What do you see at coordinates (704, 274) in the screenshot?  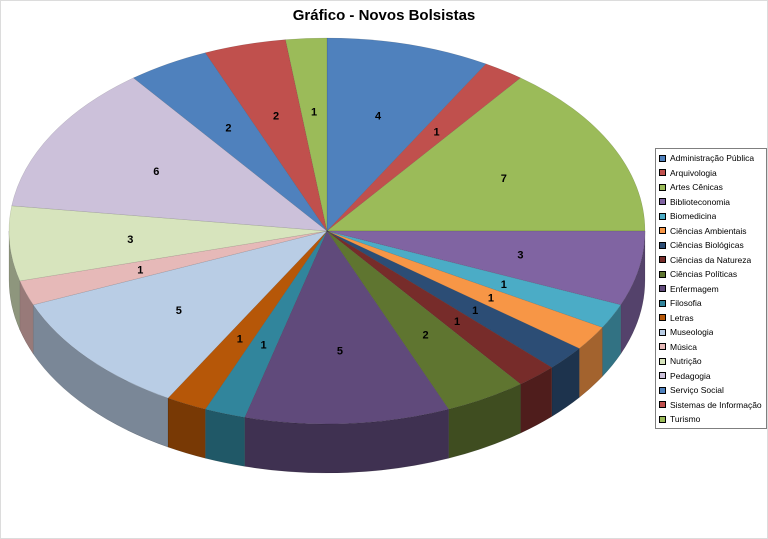 I see `legend-label: Ciências Políticas` at bounding box center [704, 274].